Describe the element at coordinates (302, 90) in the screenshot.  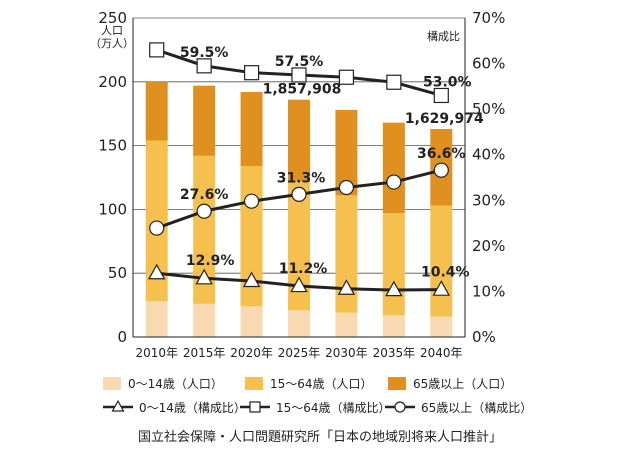
I see `bar-total-label: 1,857,908` at that location.